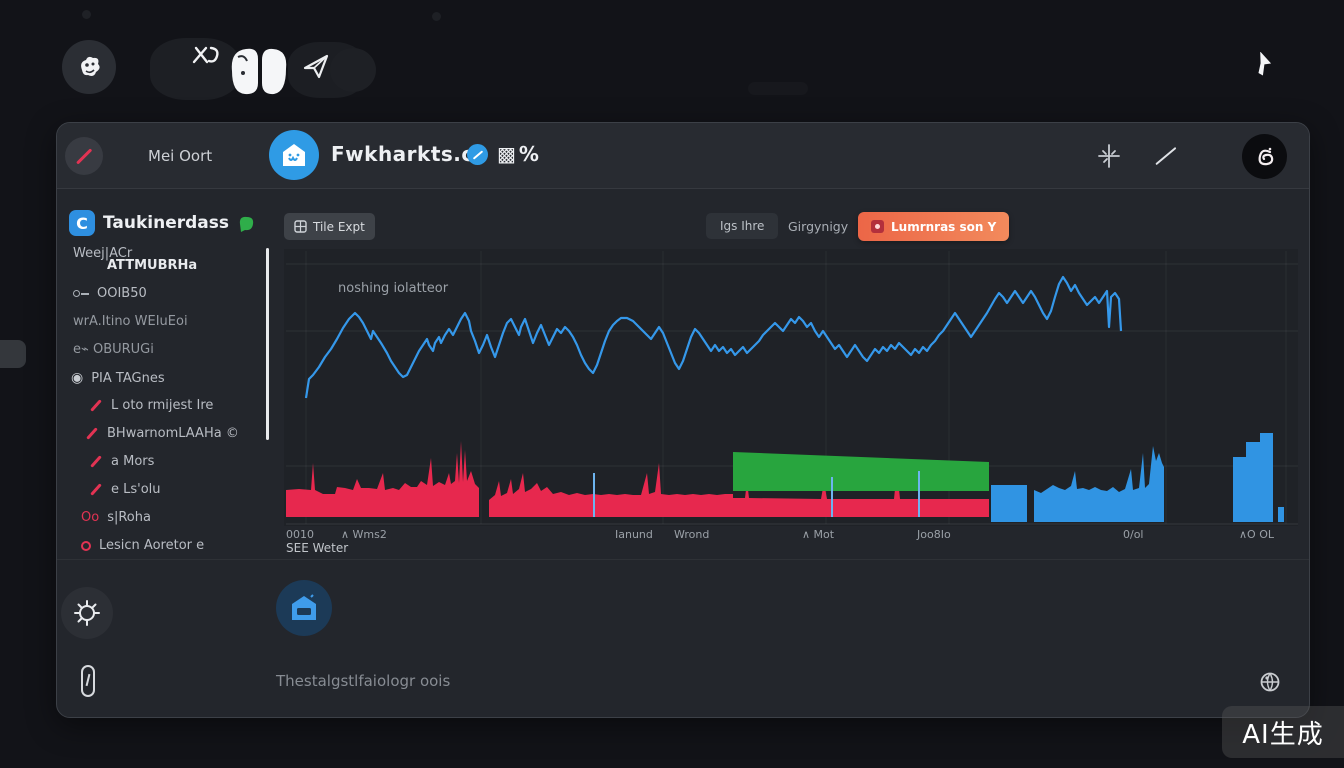 The width and height of the screenshot is (1344, 768). I want to click on sidebar-item-1: OOIB50, so click(110, 293).